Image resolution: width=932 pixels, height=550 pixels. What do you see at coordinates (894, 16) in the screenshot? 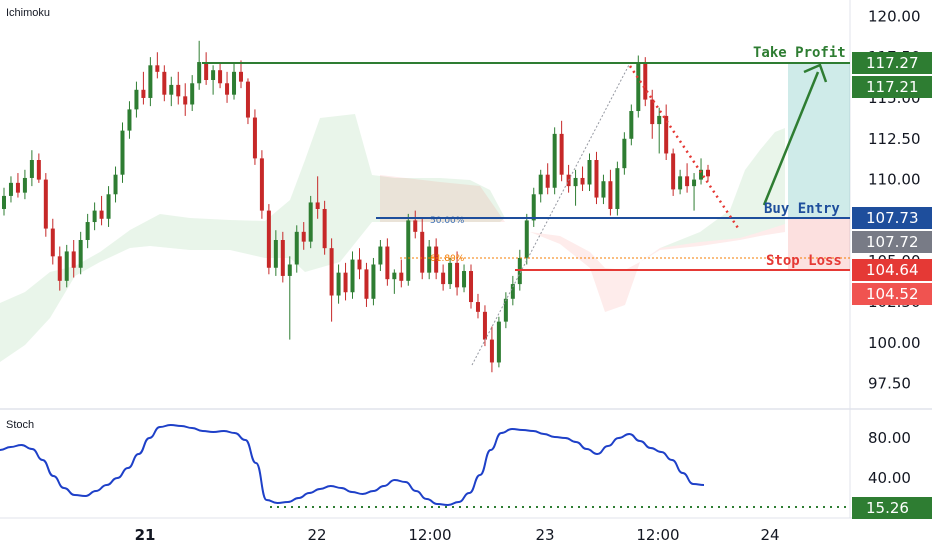
I see `y-tick-label: 120.00` at bounding box center [894, 16].